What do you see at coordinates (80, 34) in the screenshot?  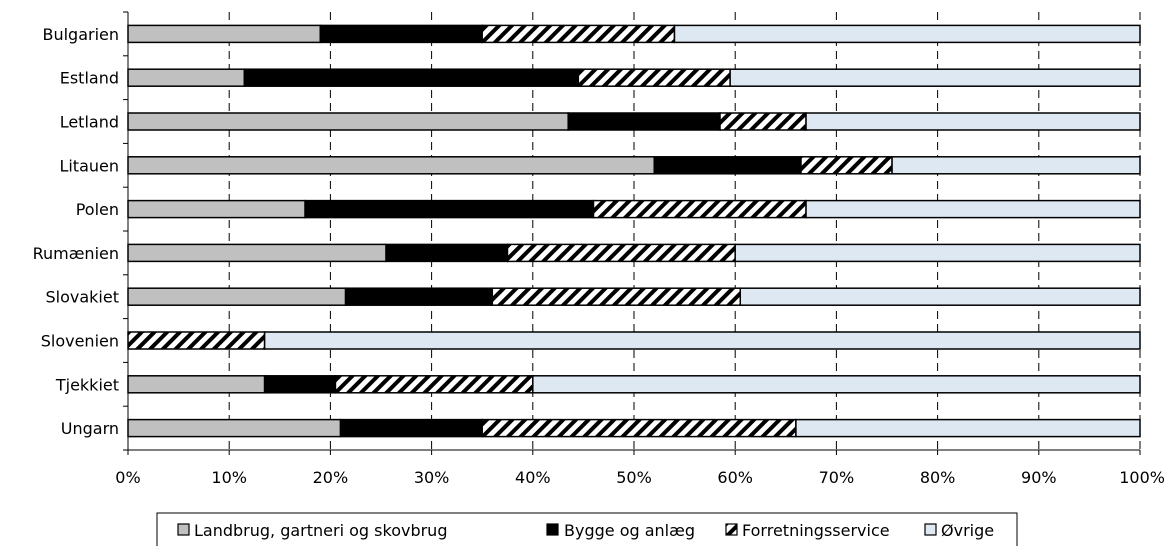 I see `category-label: Bulgarien` at bounding box center [80, 34].